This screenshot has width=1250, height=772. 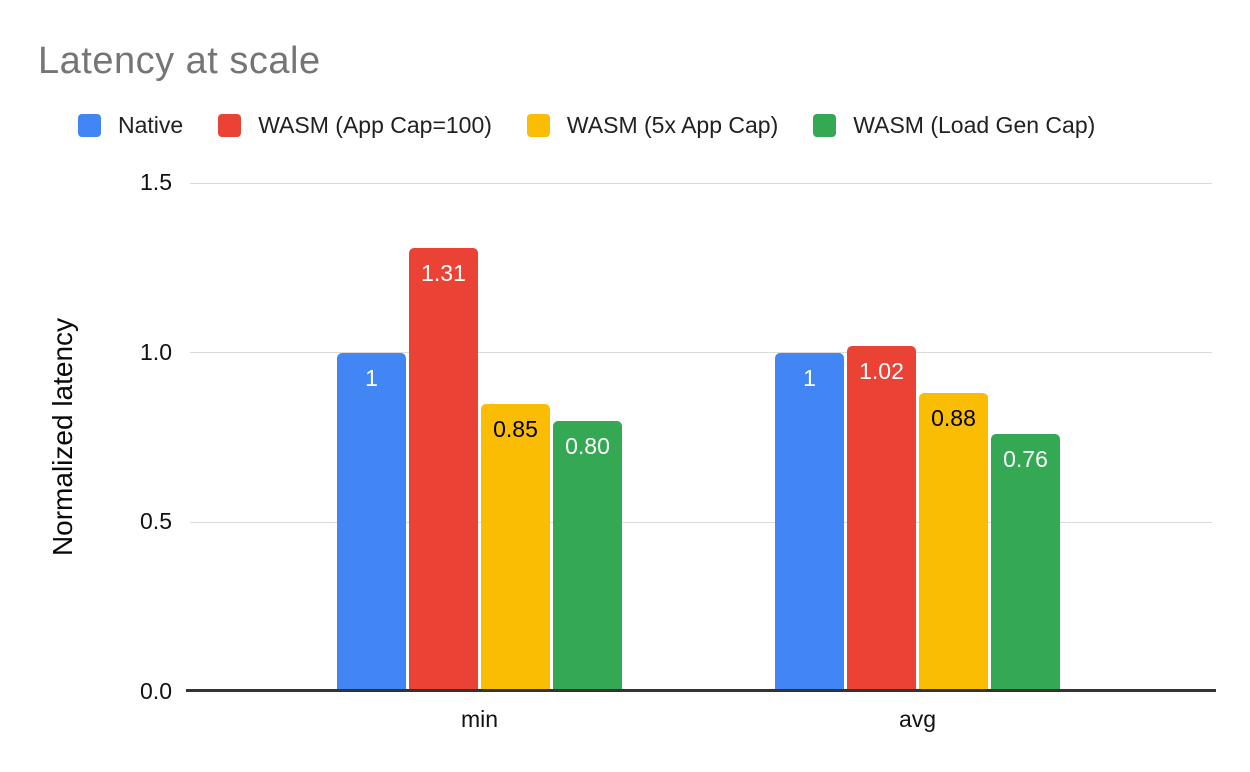 I want to click on bar-native-min: 1, so click(x=371, y=522).